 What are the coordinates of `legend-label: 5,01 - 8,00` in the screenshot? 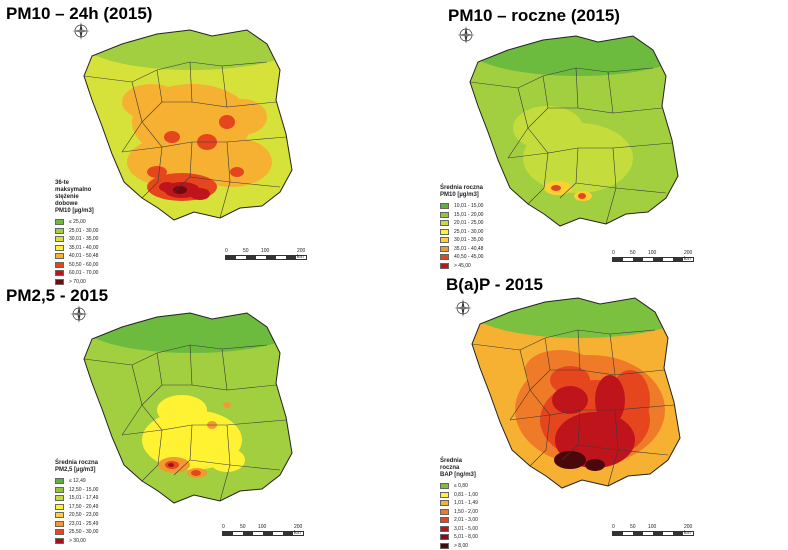 It's located at (466, 537).